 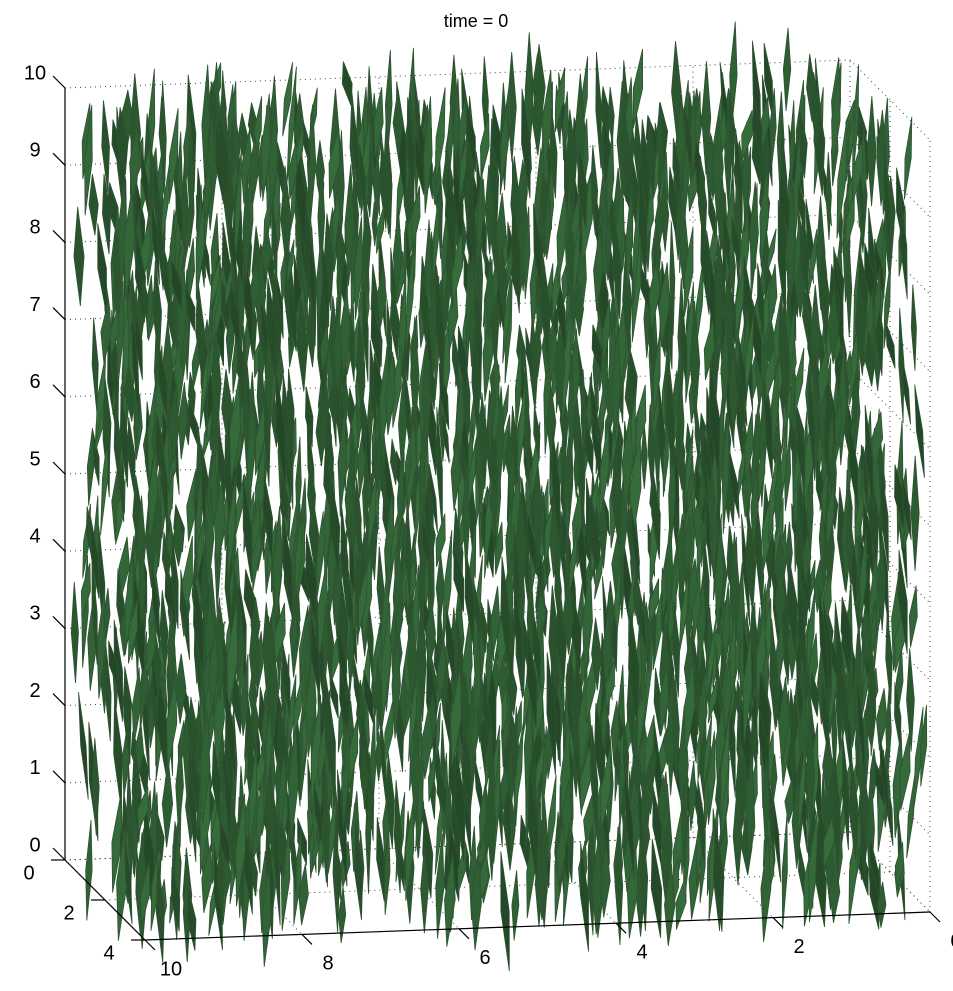 I want to click on z-tick, so click(x=59, y=622).